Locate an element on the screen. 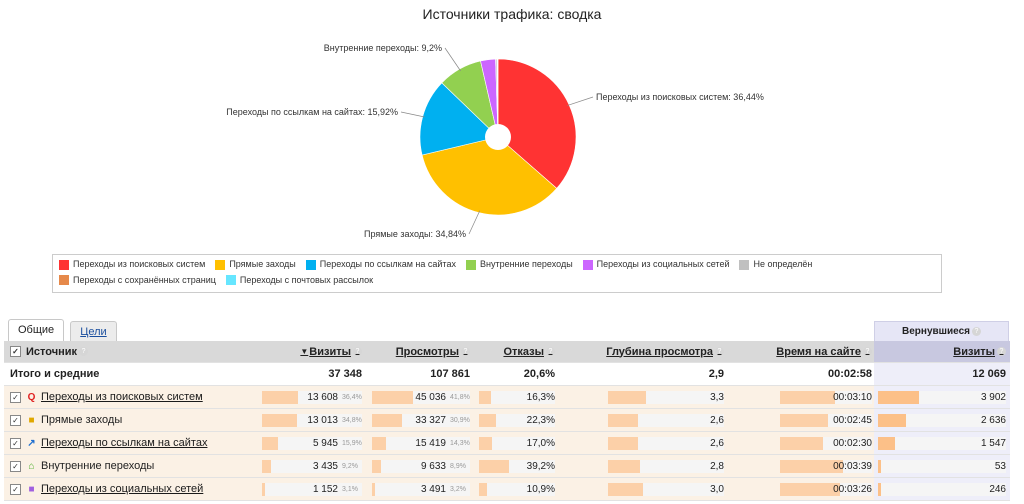 The width and height of the screenshot is (1024, 504). time-bar: 00:03:10 is located at coordinates (826, 397).